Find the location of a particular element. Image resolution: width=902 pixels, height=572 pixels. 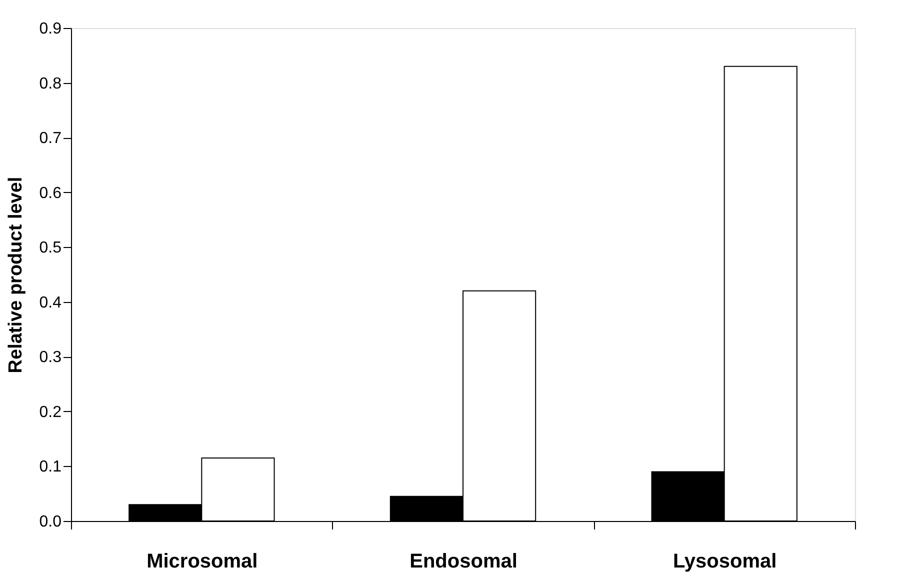

x-tick-label: Endosomal is located at coordinates (464, 561).